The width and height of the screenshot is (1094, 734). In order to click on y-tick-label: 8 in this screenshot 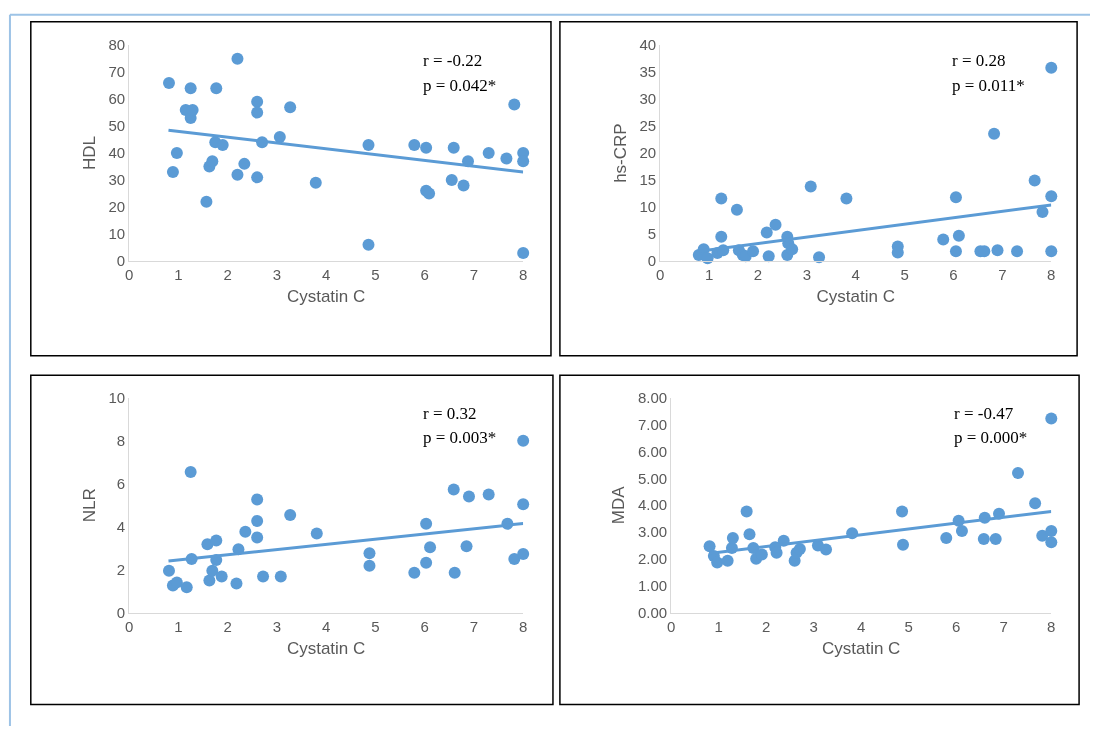, I will do `click(121, 441)`.